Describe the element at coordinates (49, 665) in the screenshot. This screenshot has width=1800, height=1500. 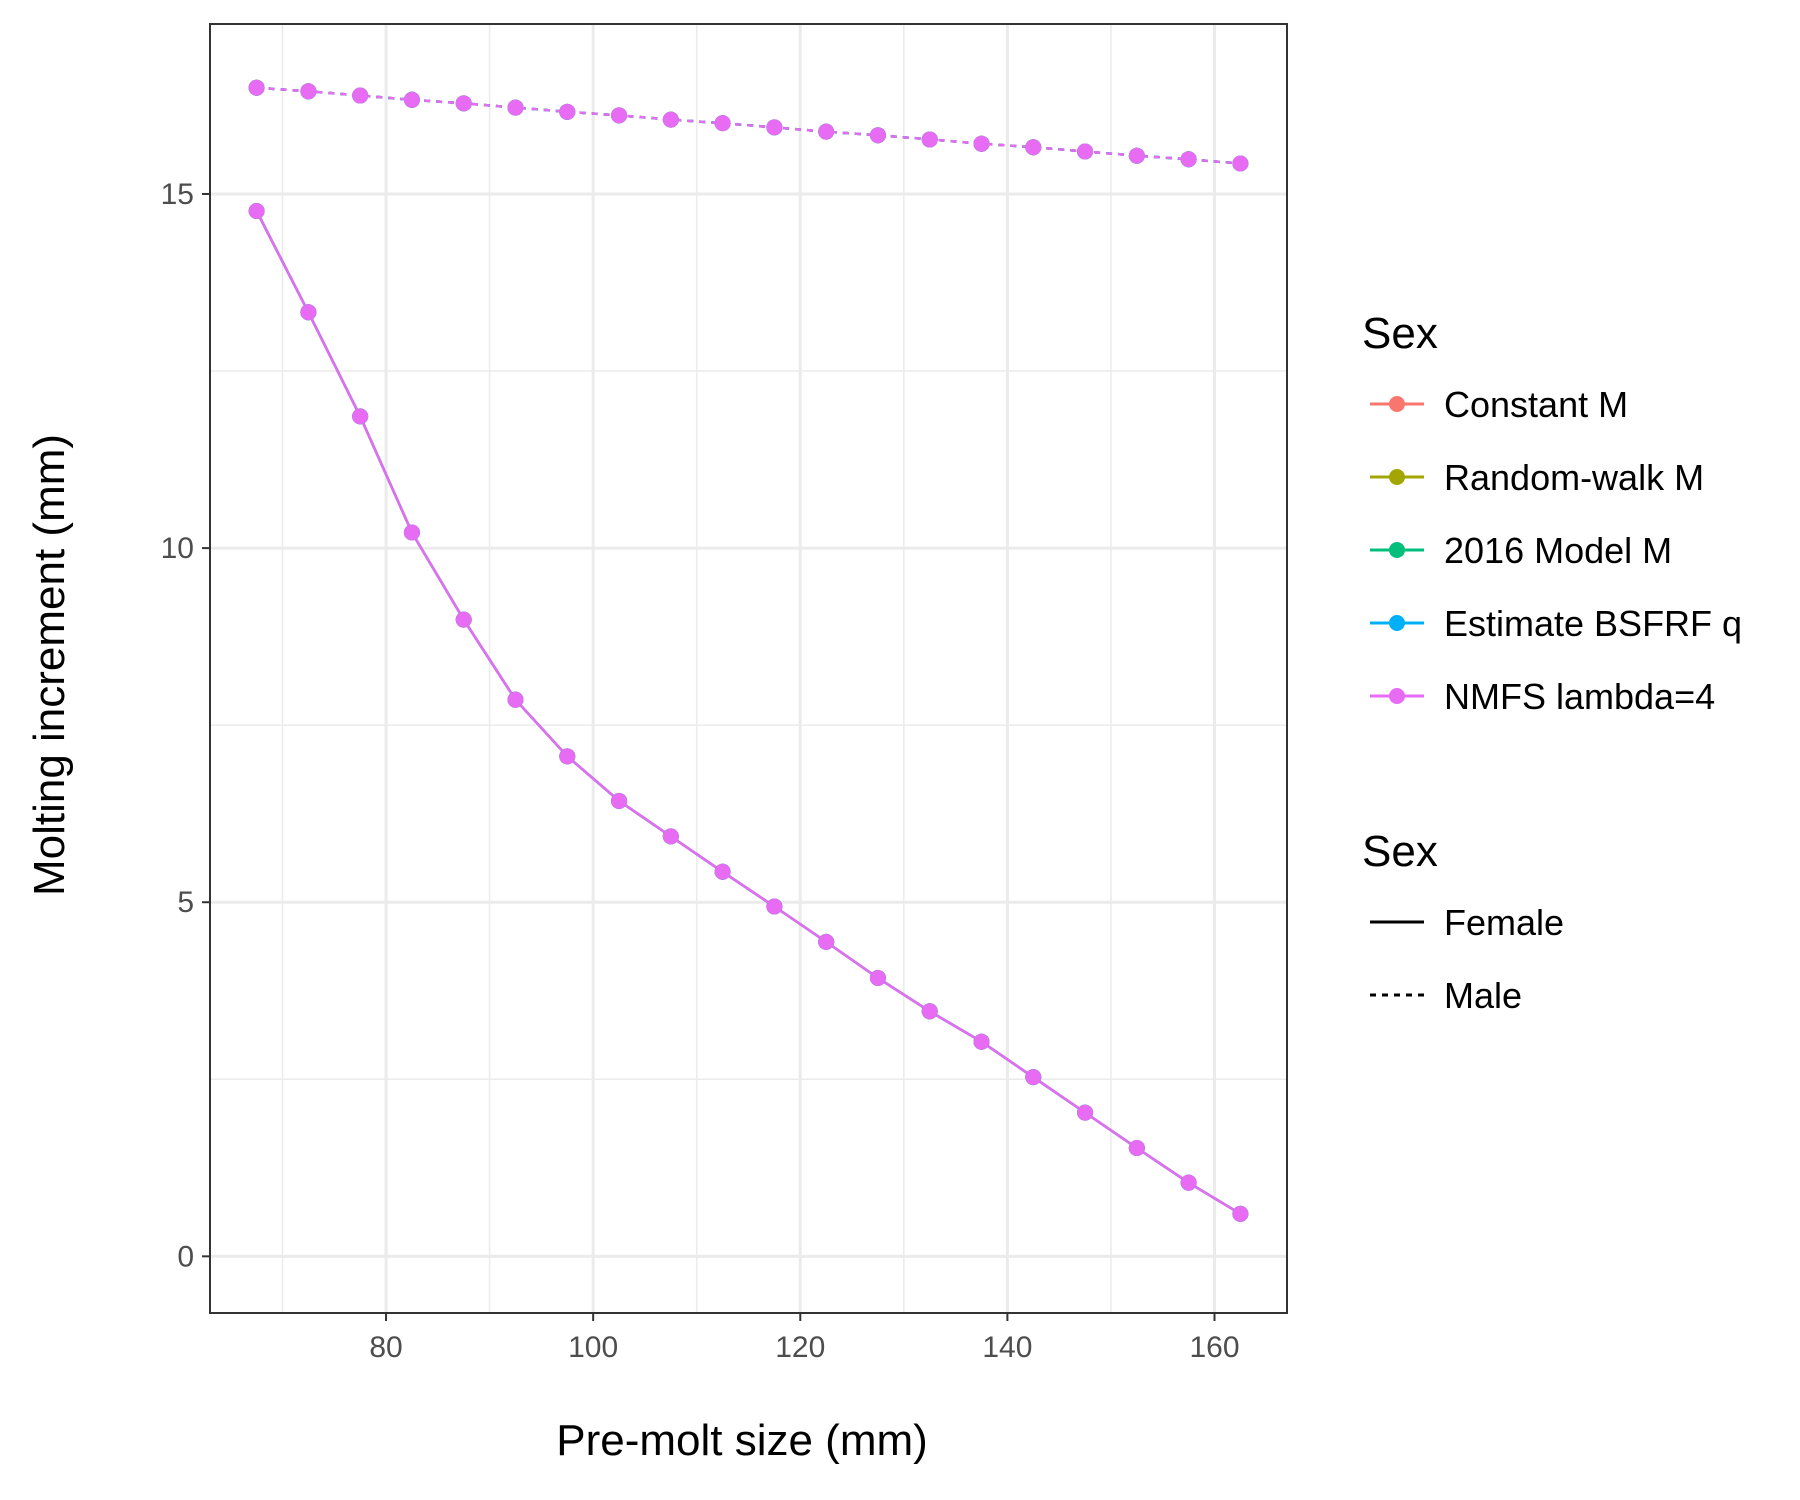
I see `y-axis-title: Molting increment (mm)` at that location.